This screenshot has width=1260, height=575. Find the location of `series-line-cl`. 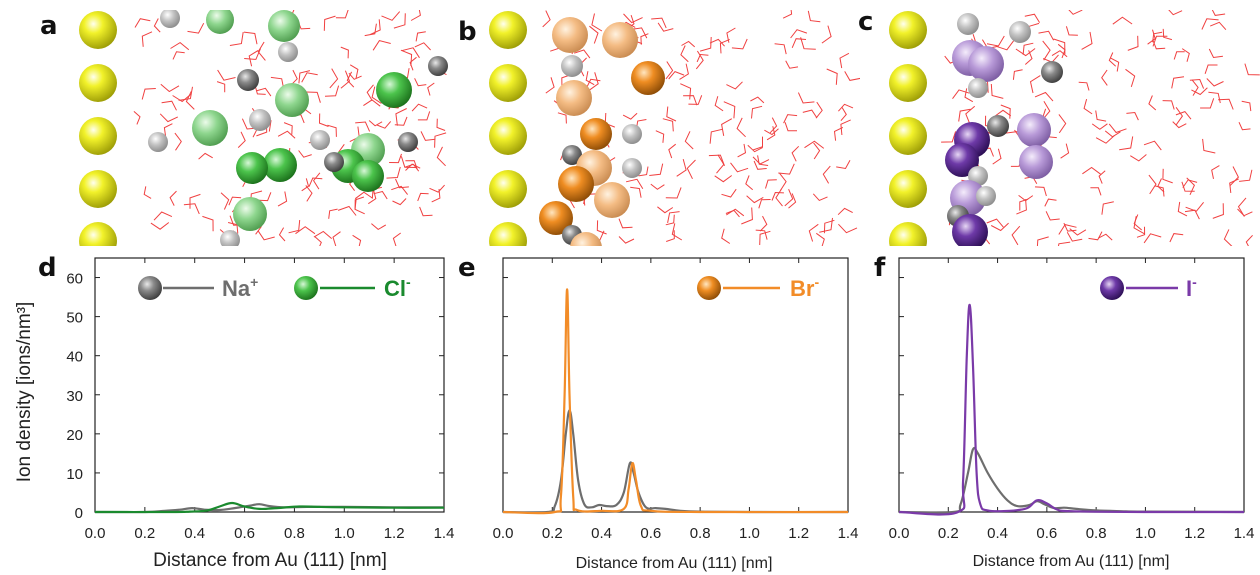

series-line-cl is located at coordinates (269, 507).